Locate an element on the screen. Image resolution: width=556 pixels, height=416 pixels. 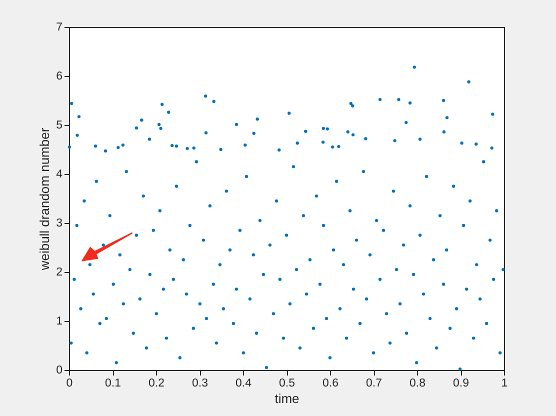
x-tick-label: 1 is located at coordinates (504, 384).